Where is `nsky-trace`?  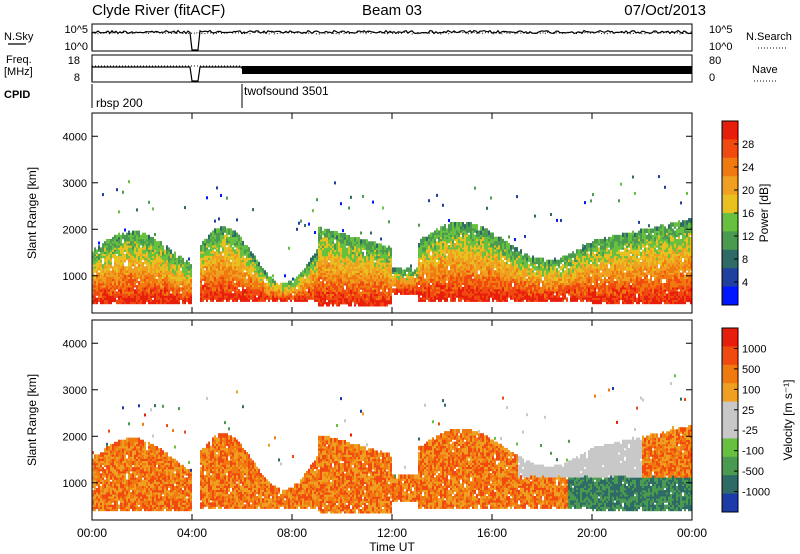 nsky-trace is located at coordinates (392, 40).